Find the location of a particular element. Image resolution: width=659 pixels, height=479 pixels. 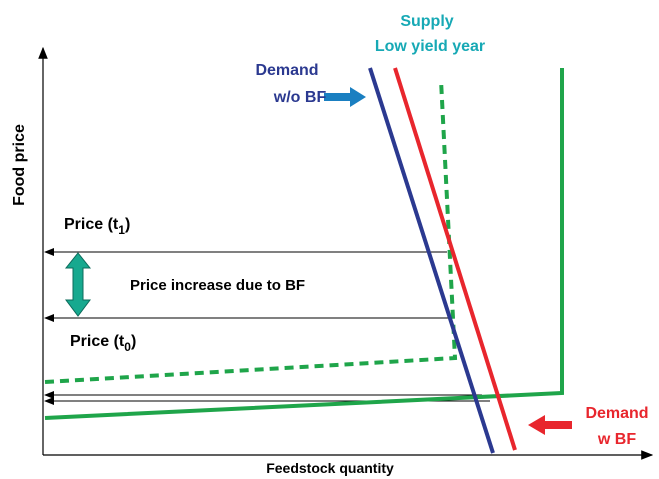

demand-label: w/o BF is located at coordinates (300, 97).